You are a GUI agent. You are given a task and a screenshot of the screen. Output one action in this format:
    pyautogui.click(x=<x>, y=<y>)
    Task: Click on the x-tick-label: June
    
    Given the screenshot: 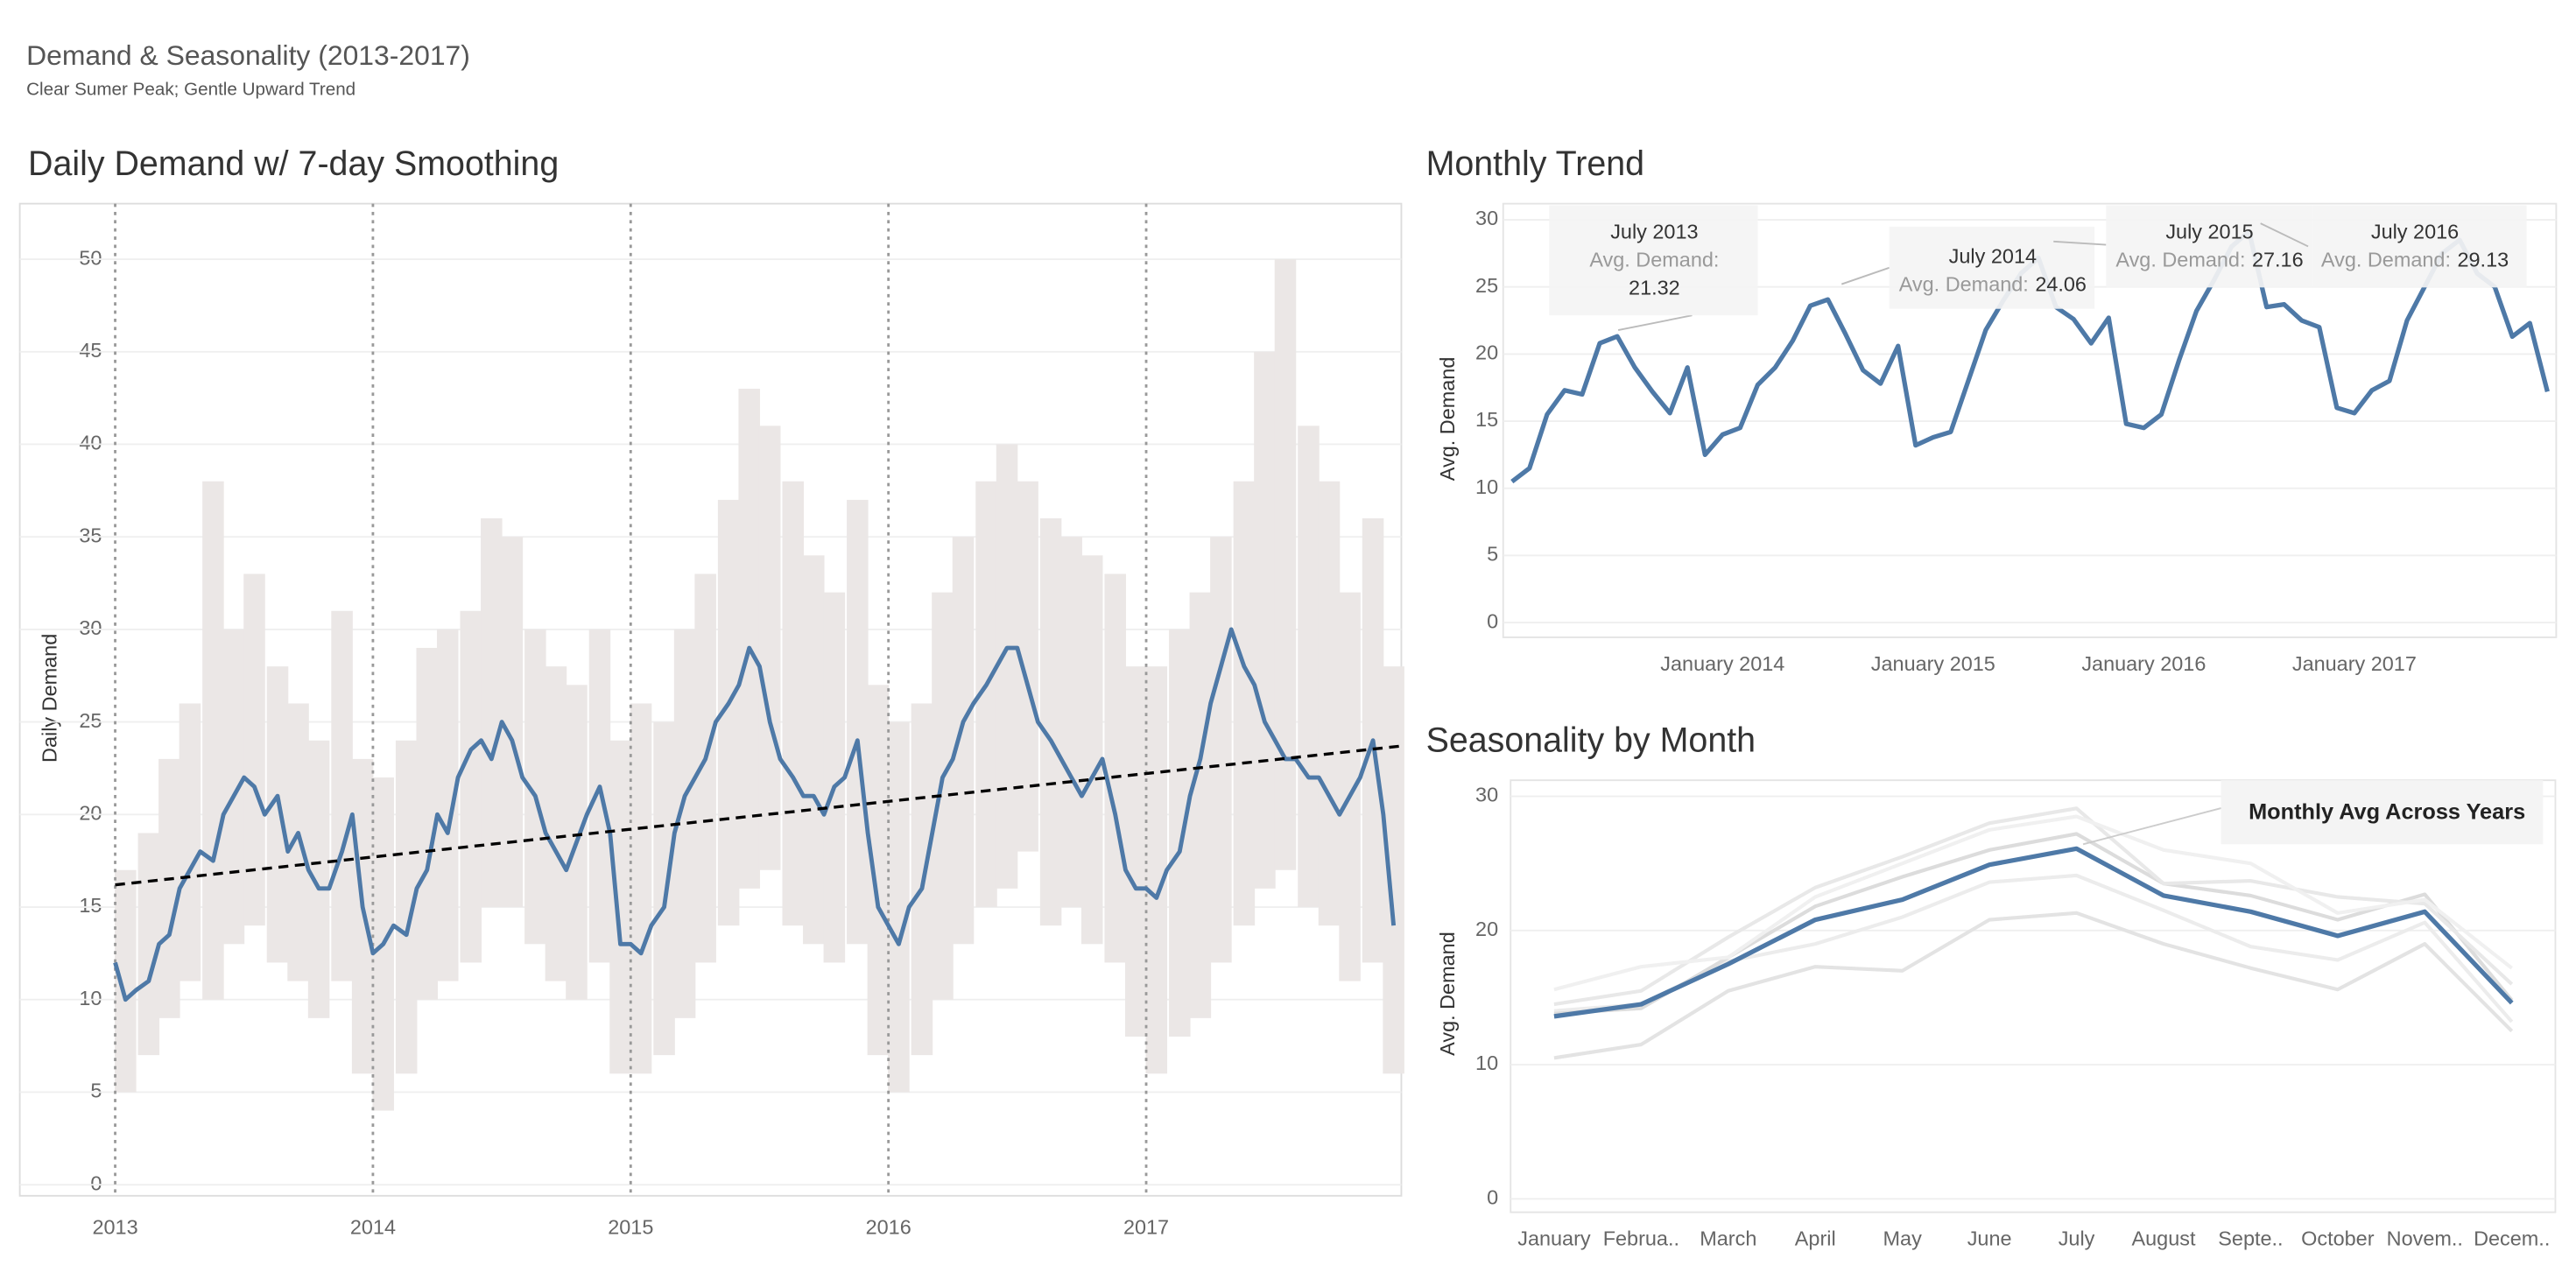 What is the action you would take?
    pyautogui.click(x=1989, y=1238)
    